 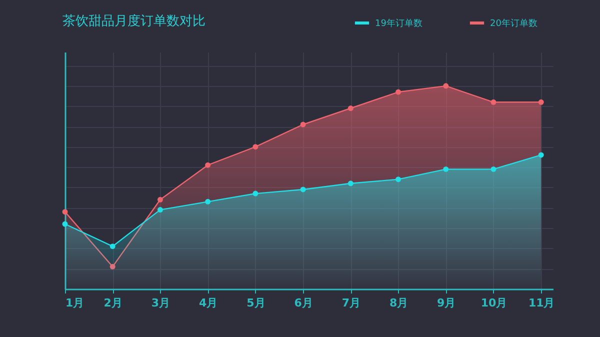 I want to click on x-tick-label: 10月, so click(x=494, y=303).